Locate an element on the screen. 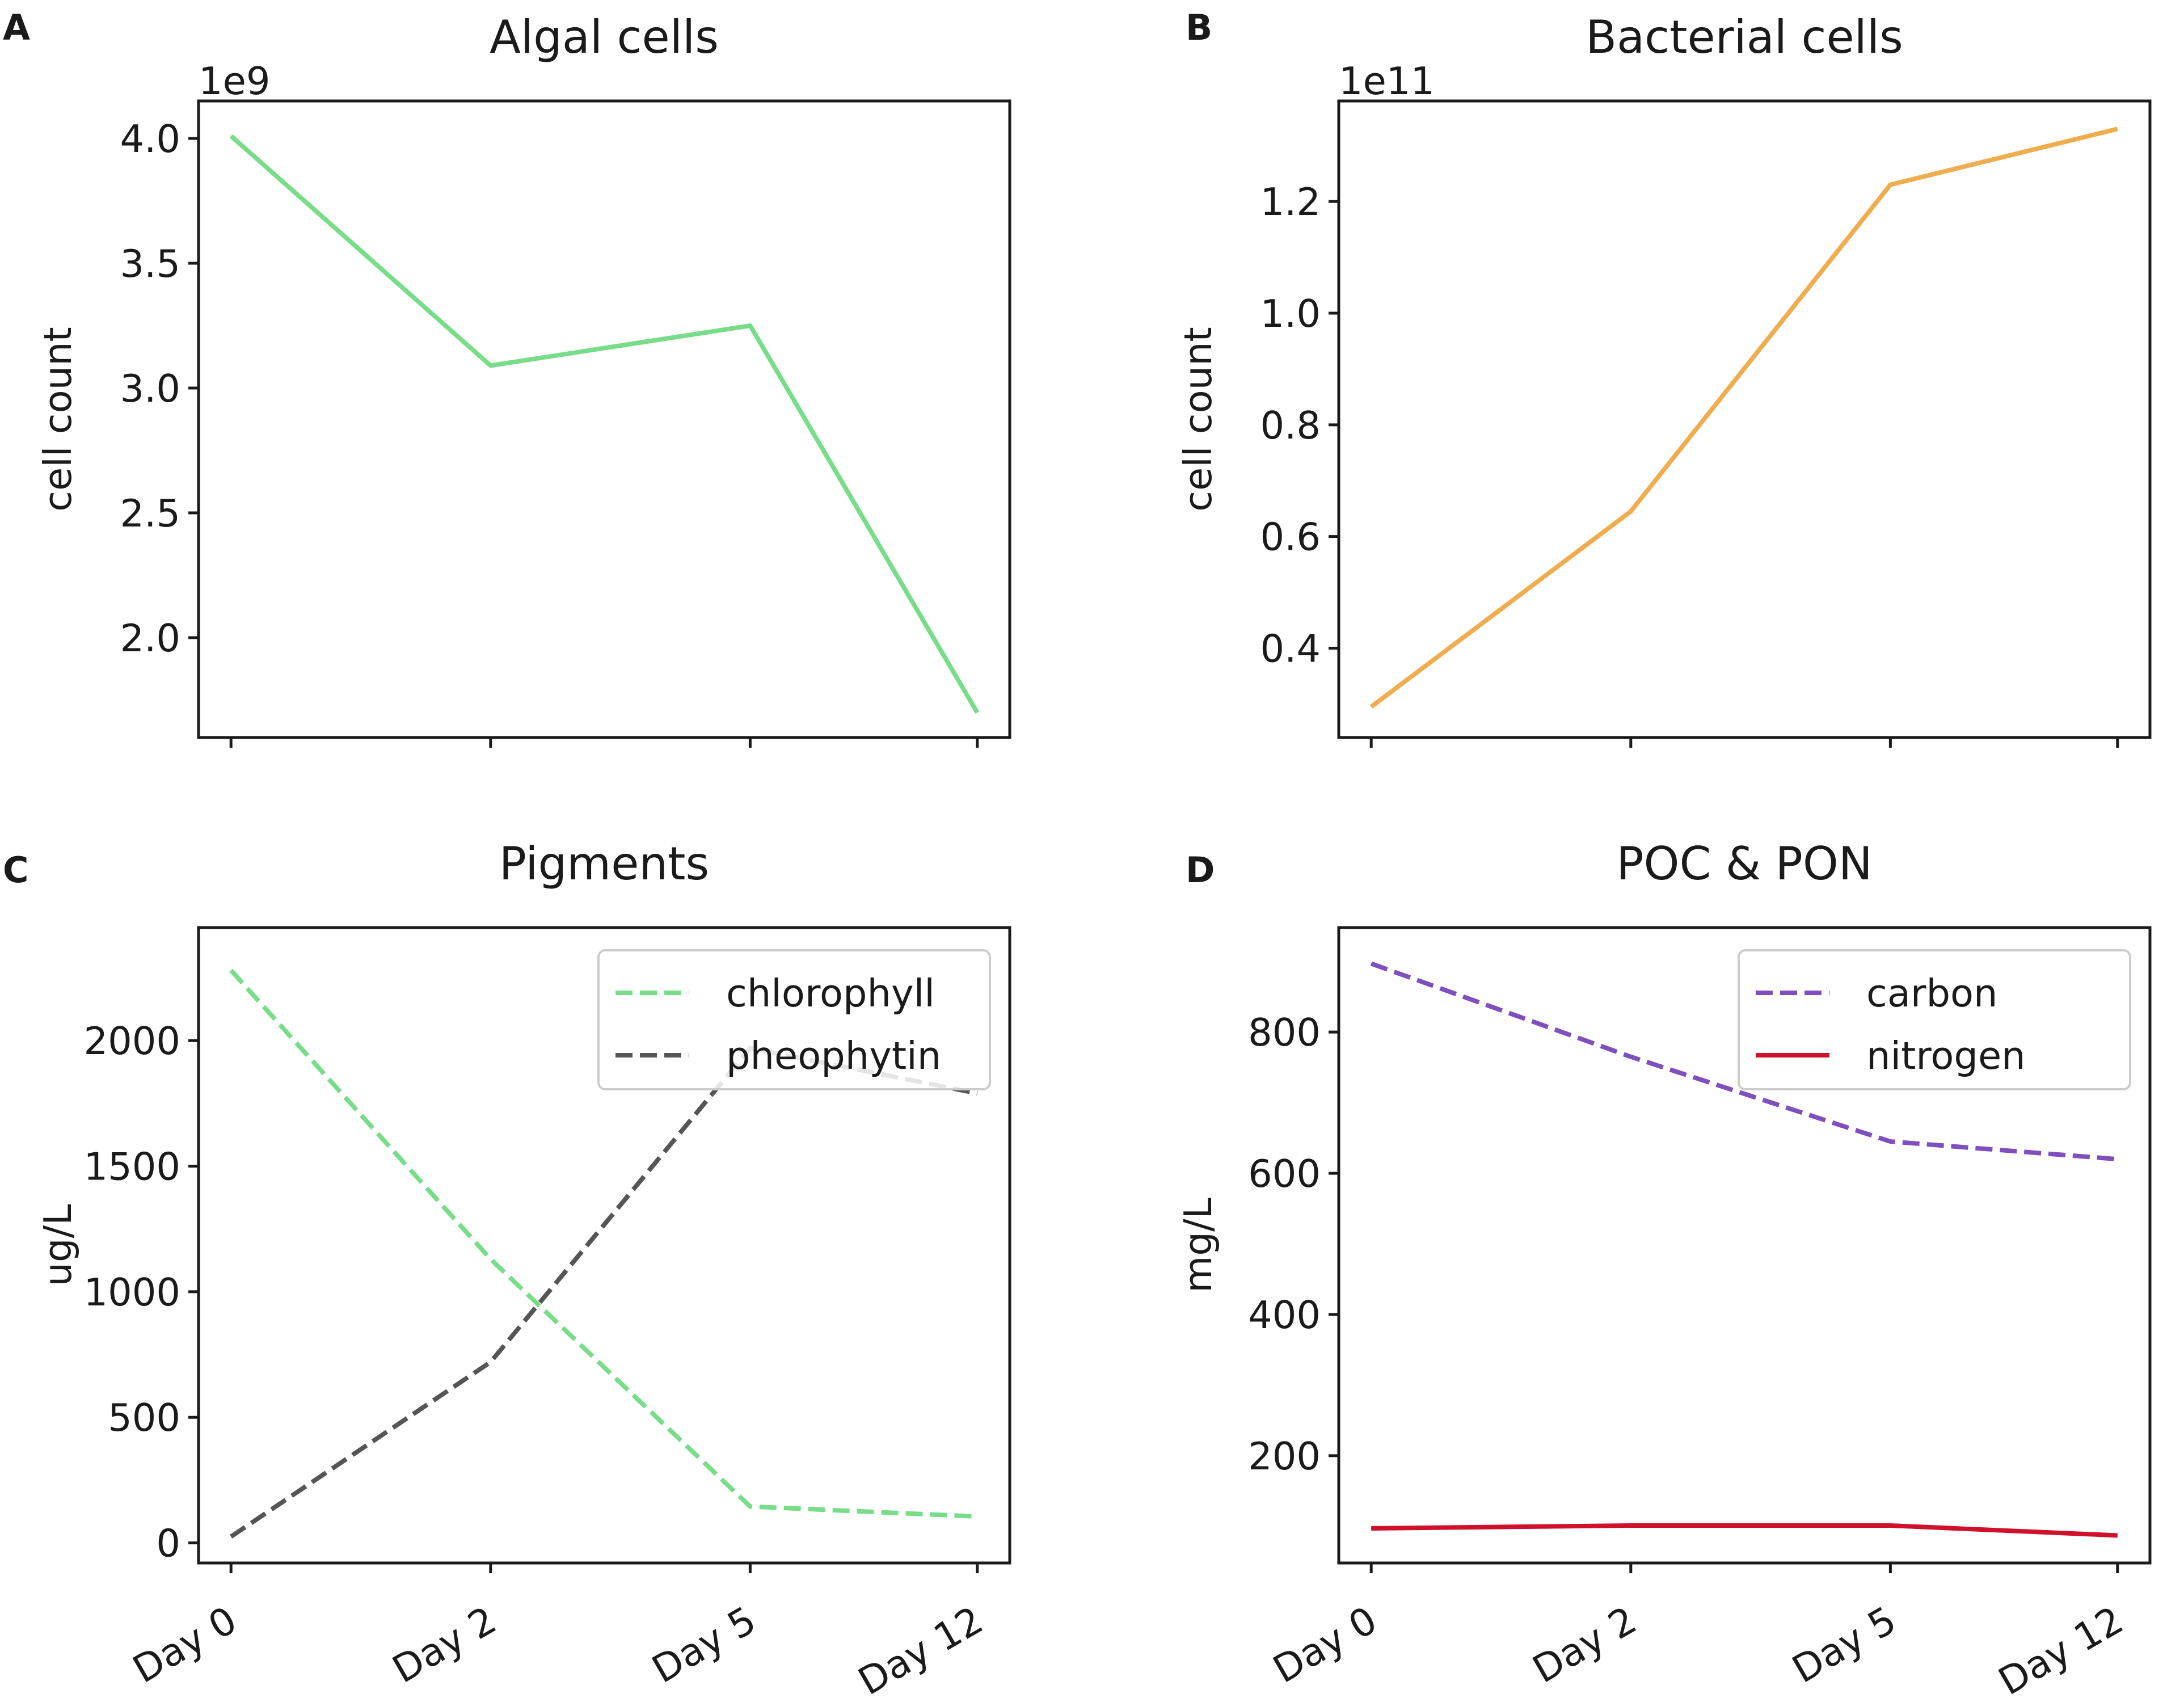 The height and width of the screenshot is (1698, 2184). legend-label: chlorophyll is located at coordinates (830, 993).